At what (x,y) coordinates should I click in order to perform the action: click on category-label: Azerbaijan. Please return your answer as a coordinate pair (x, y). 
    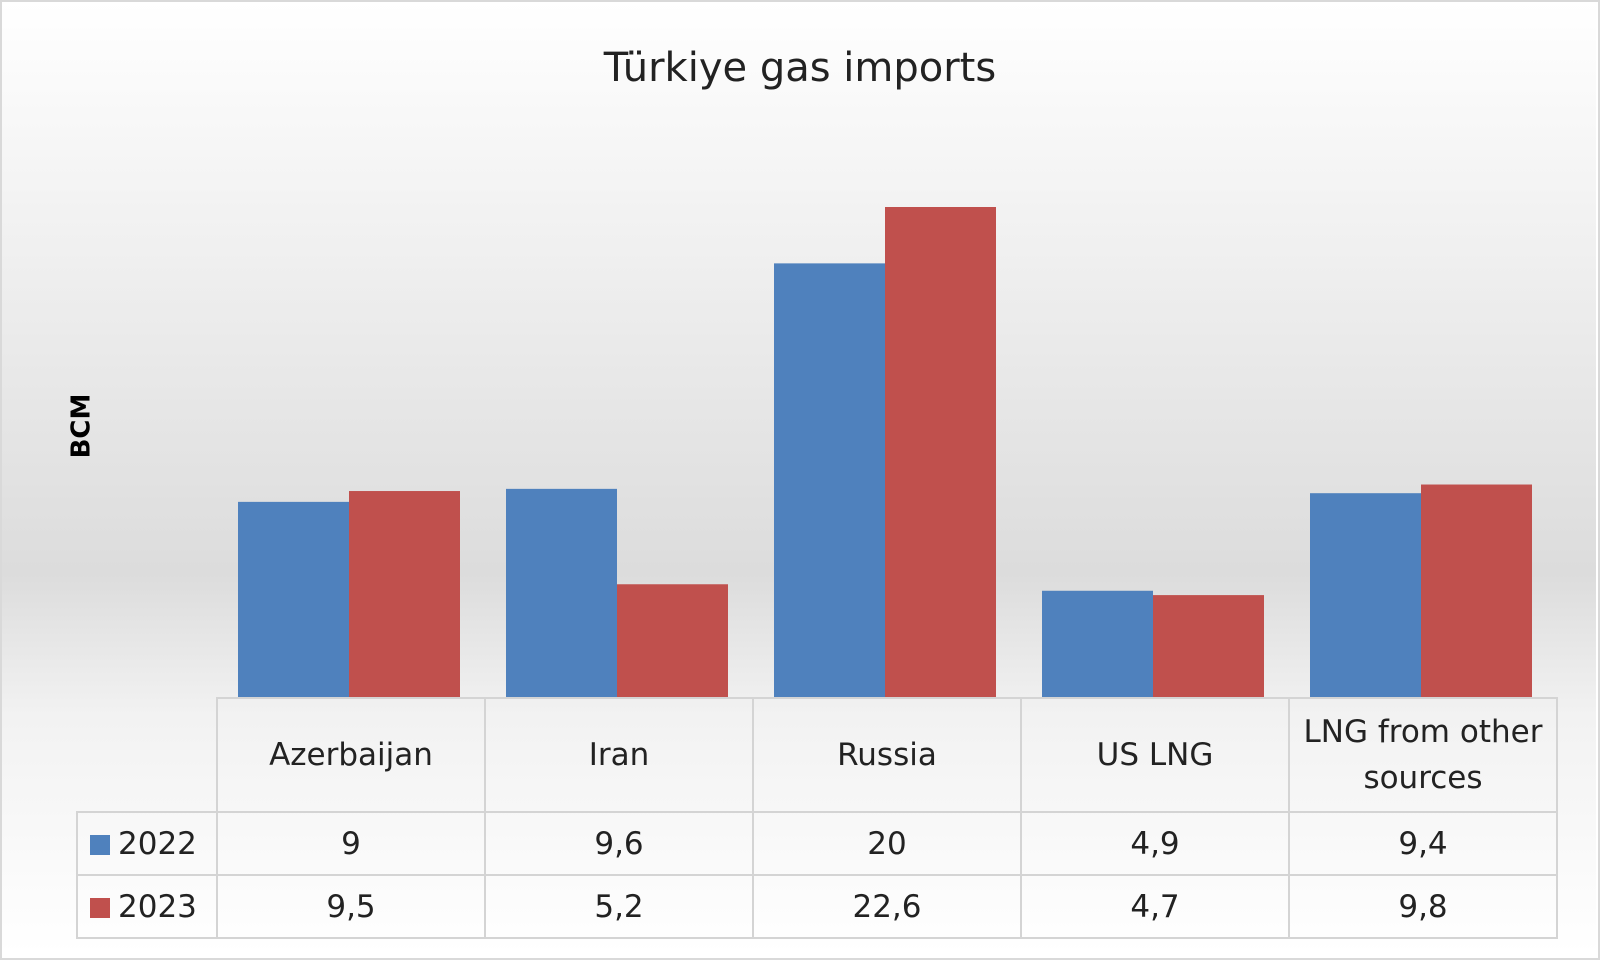
    Looking at the image, I should click on (351, 755).